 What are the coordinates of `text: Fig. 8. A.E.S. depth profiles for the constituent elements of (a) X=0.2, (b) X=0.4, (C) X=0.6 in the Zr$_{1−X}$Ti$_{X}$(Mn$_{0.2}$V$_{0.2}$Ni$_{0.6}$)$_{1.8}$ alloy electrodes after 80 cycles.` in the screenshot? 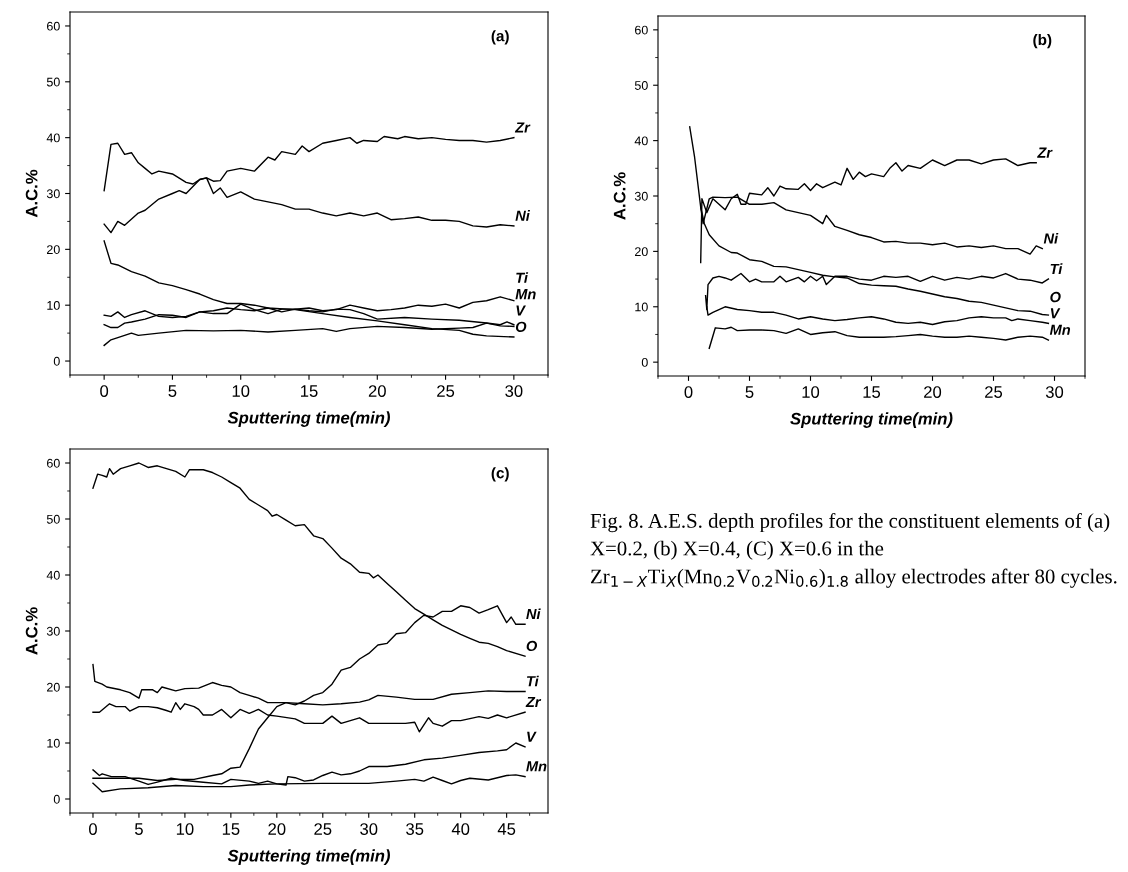 It's located at (853, 550).